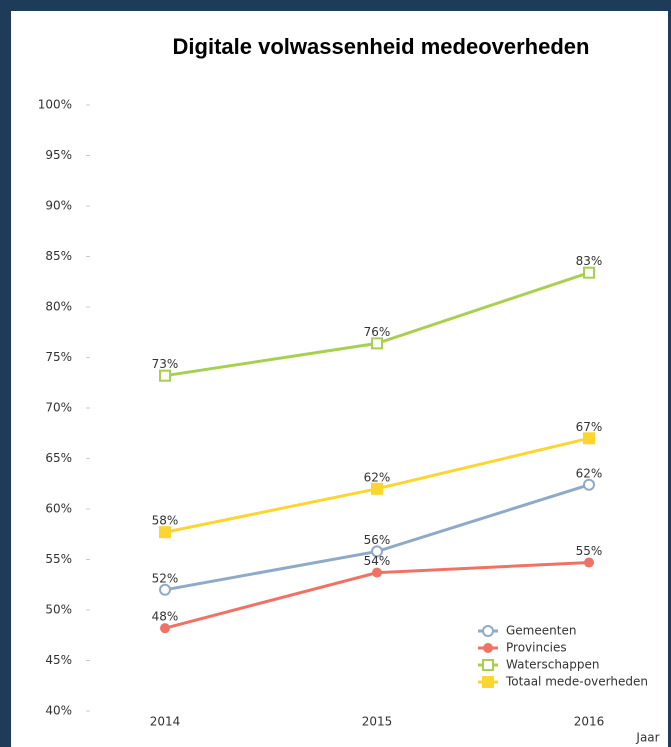  What do you see at coordinates (589, 427) in the screenshot?
I see `data-label: 67%` at bounding box center [589, 427].